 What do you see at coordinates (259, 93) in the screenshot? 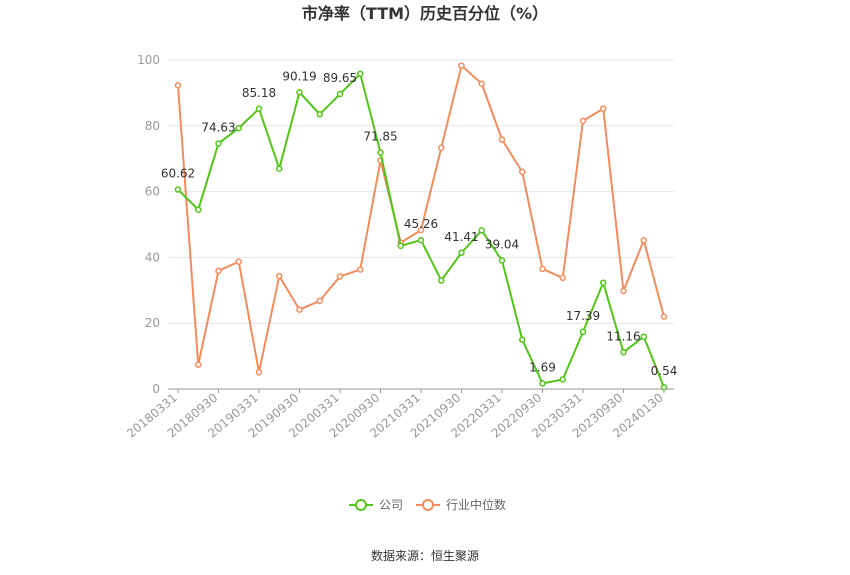
I see `data-label: 85.18` at bounding box center [259, 93].